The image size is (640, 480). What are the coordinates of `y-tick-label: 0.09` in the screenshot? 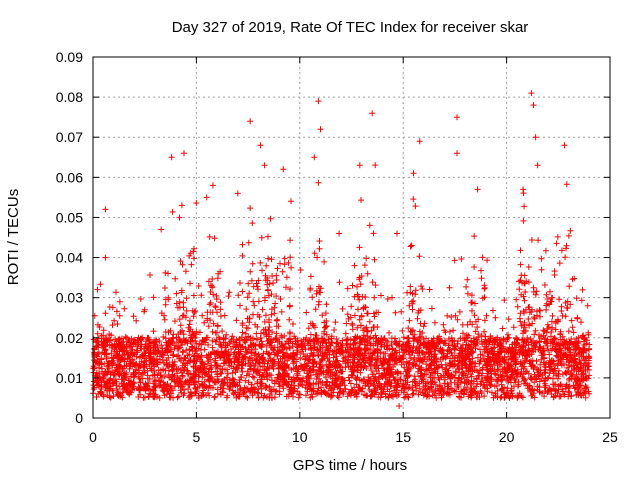 It's located at (69, 57).